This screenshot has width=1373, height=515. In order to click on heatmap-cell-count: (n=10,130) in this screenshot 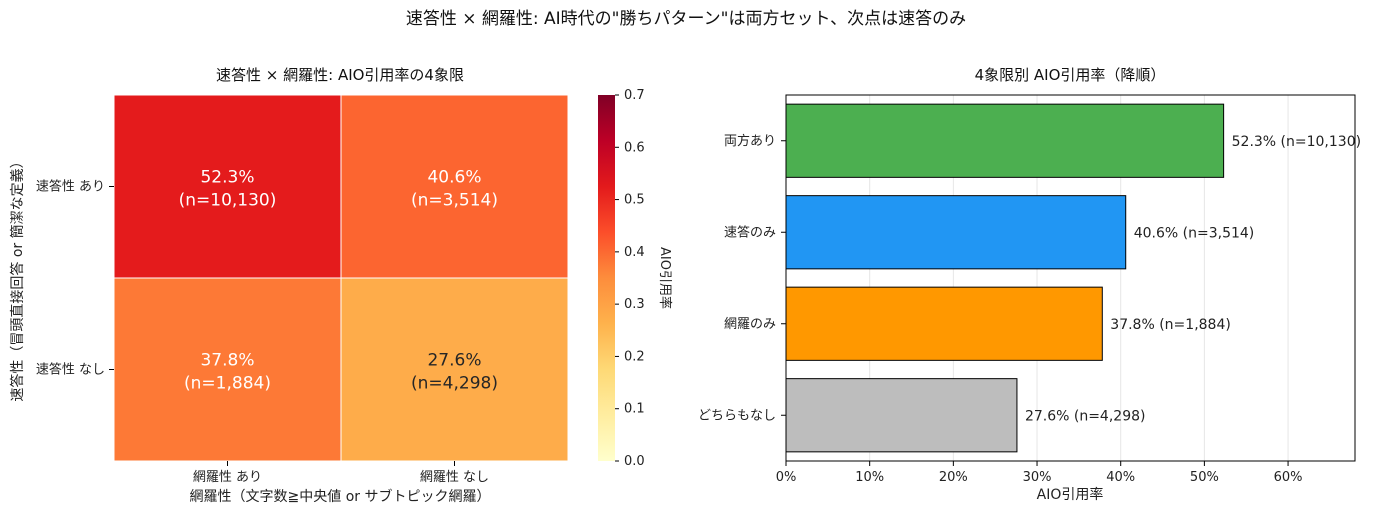, I will do `click(228, 201)`.